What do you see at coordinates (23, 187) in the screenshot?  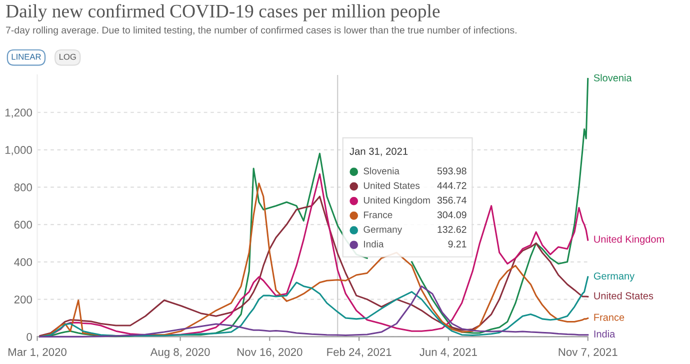 I see `y-tick-label: 800` at bounding box center [23, 187].